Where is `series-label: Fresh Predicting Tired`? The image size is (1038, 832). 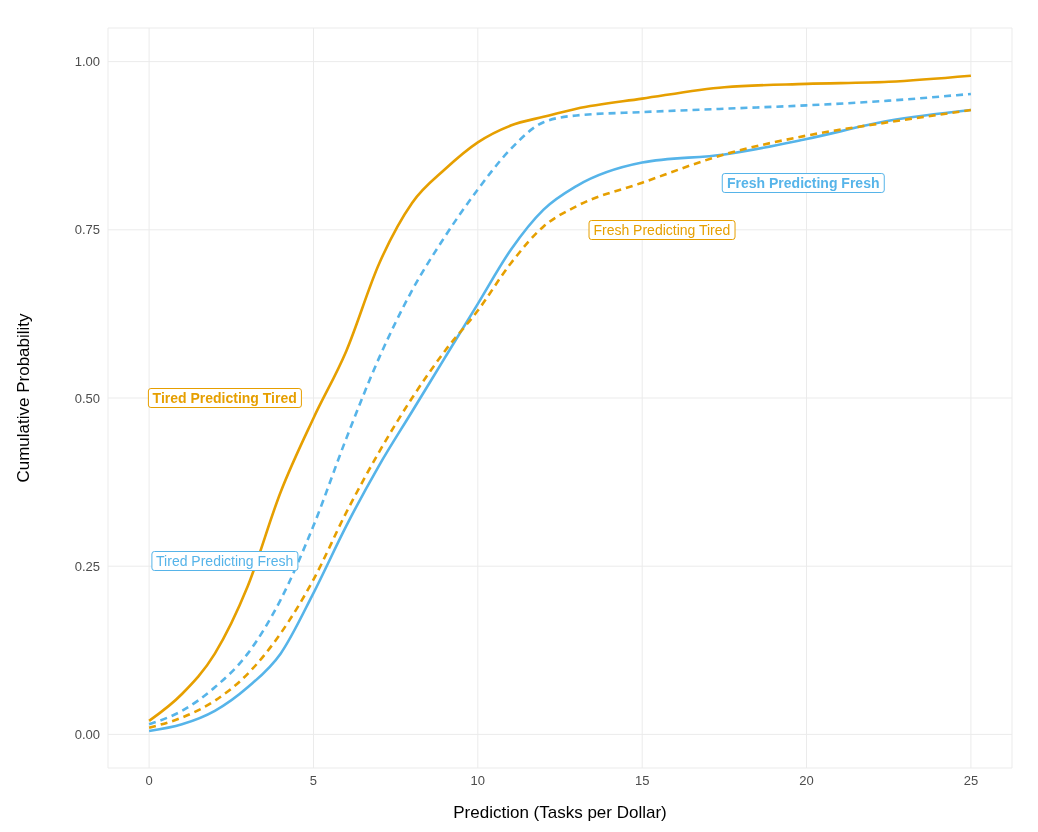 series-label: Fresh Predicting Tired is located at coordinates (662, 229).